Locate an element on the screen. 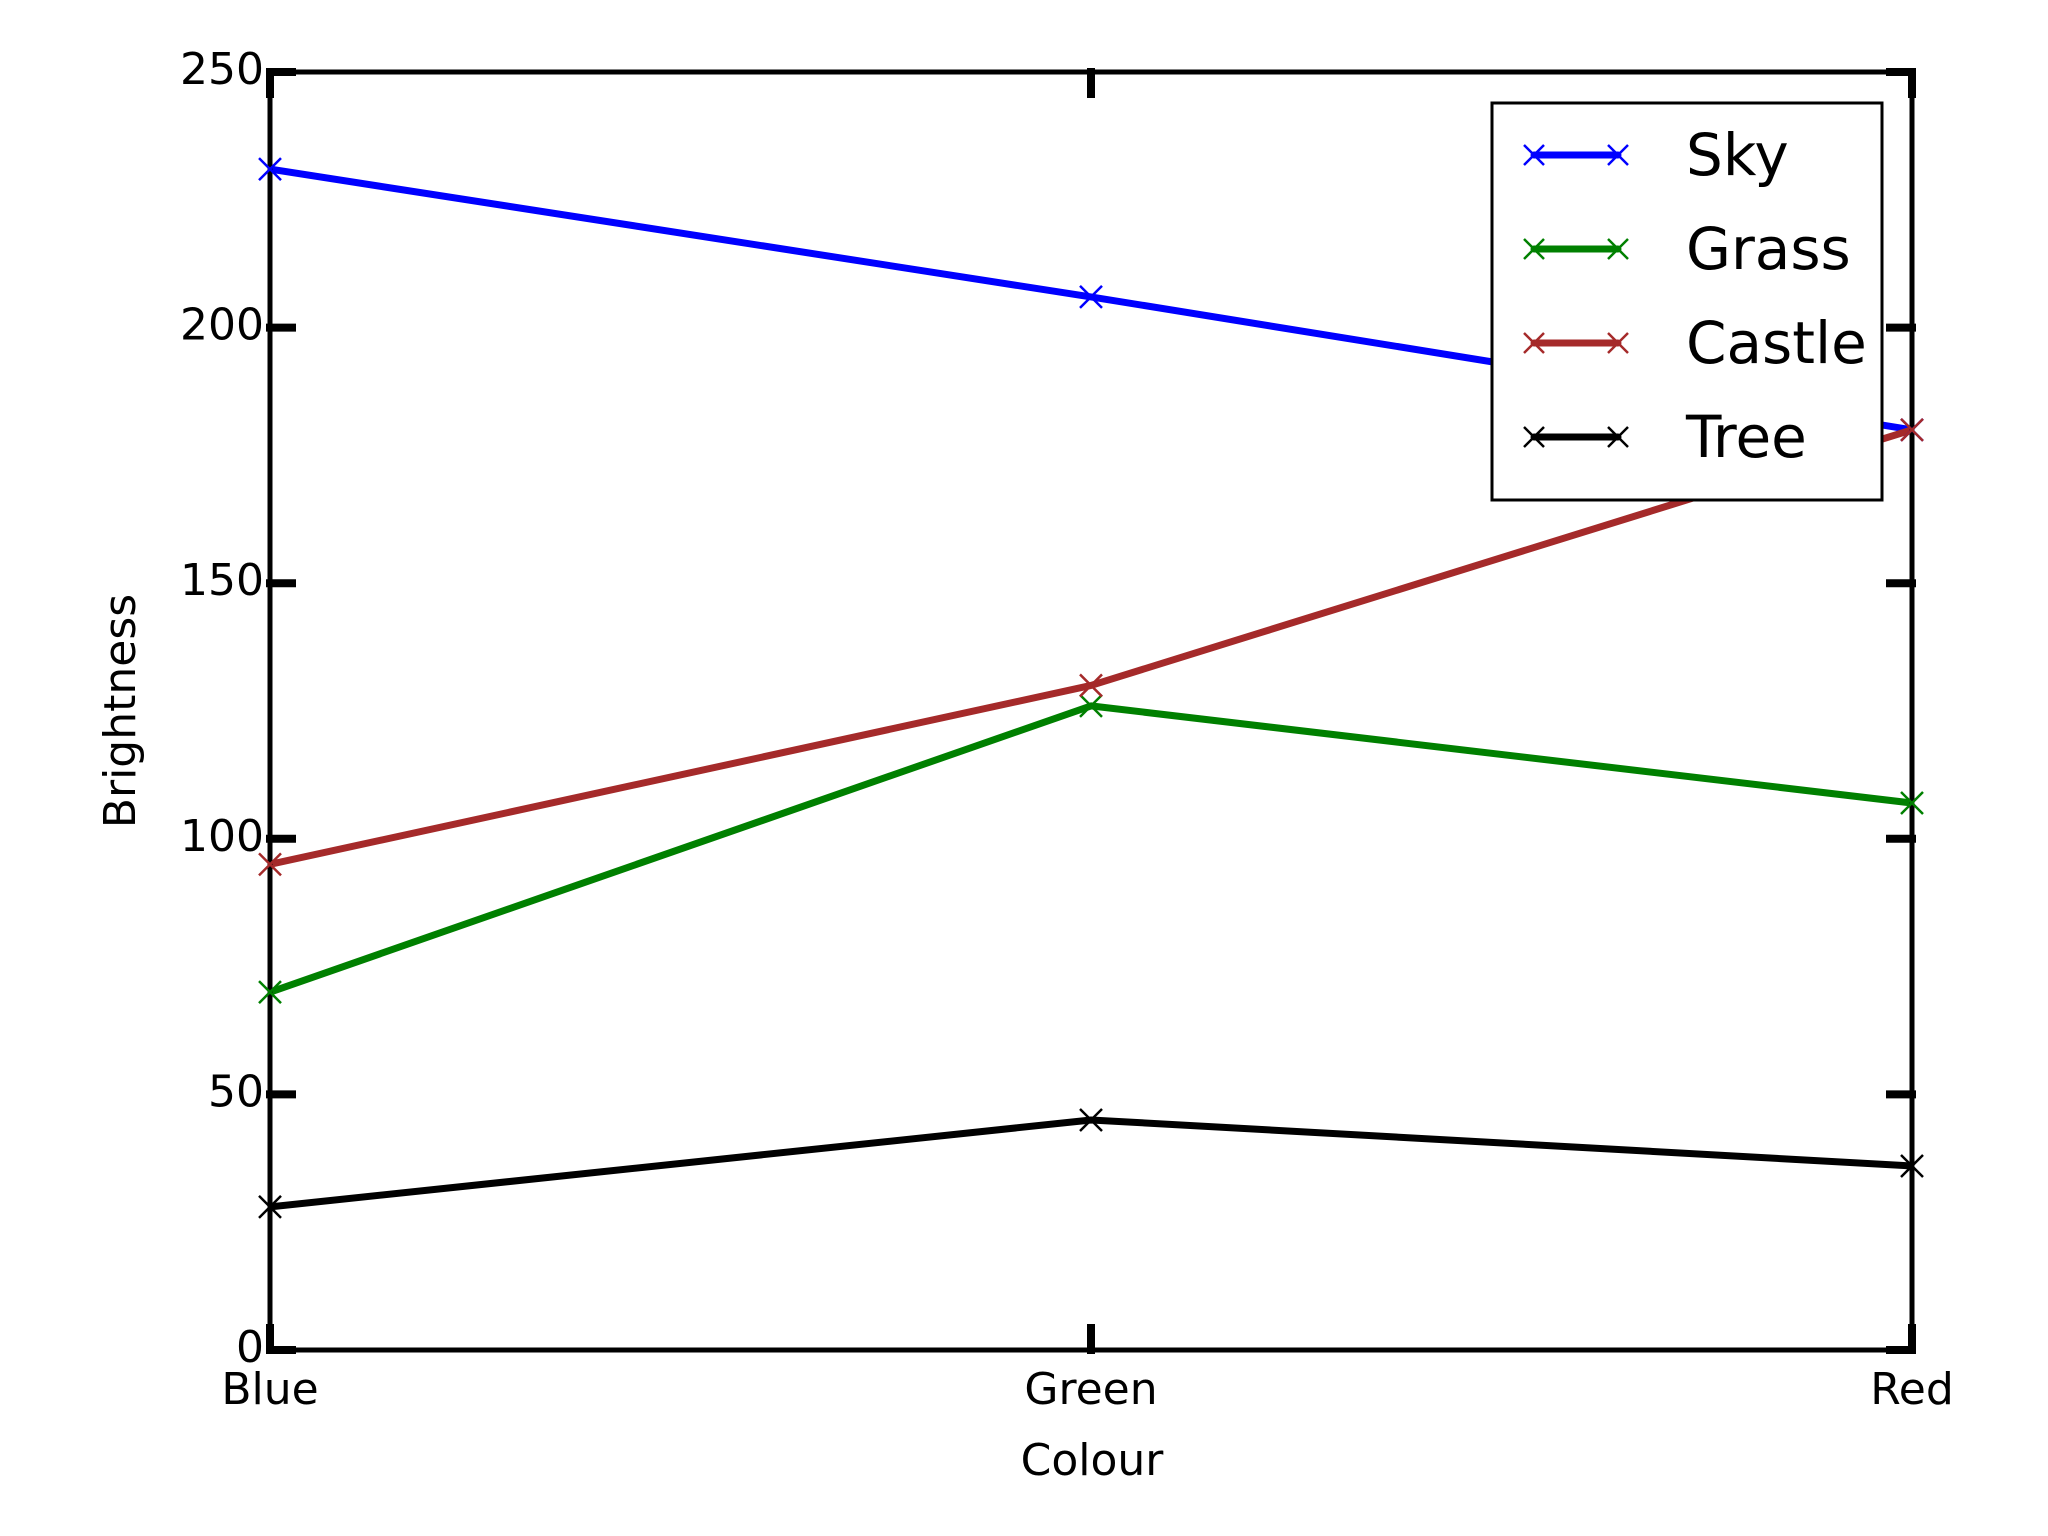  legend: Sky Grass Castle Tree is located at coordinates (1687, 301).